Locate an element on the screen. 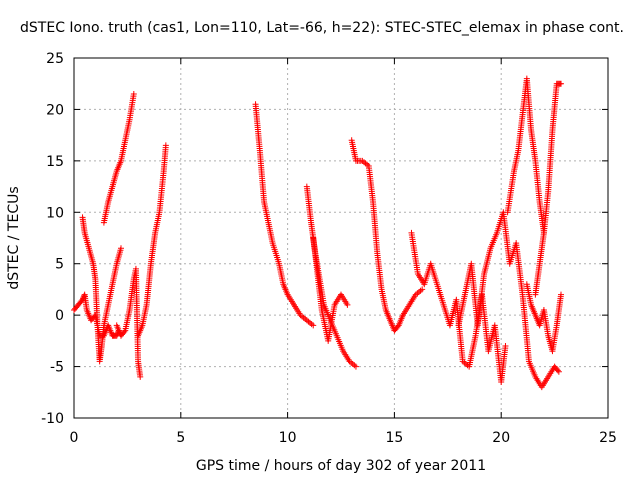  series-arc5 is located at coordinates (152, 240).